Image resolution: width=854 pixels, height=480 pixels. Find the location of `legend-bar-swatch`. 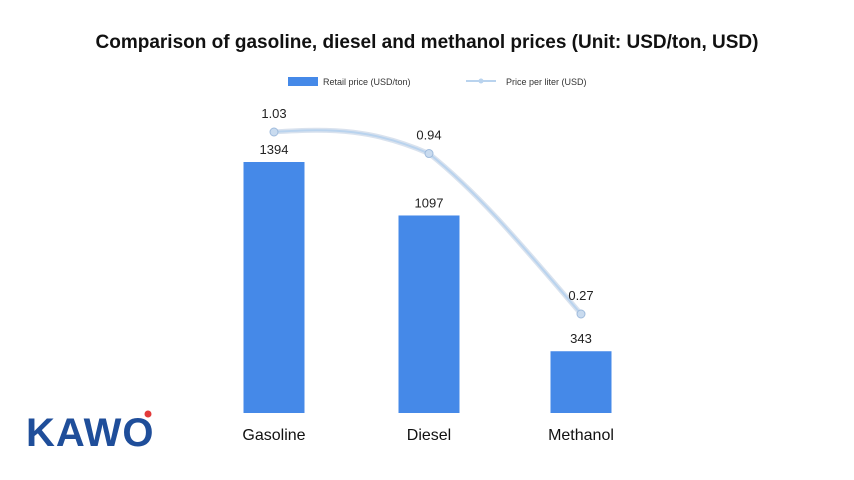

legend-bar-swatch is located at coordinates (303, 81).